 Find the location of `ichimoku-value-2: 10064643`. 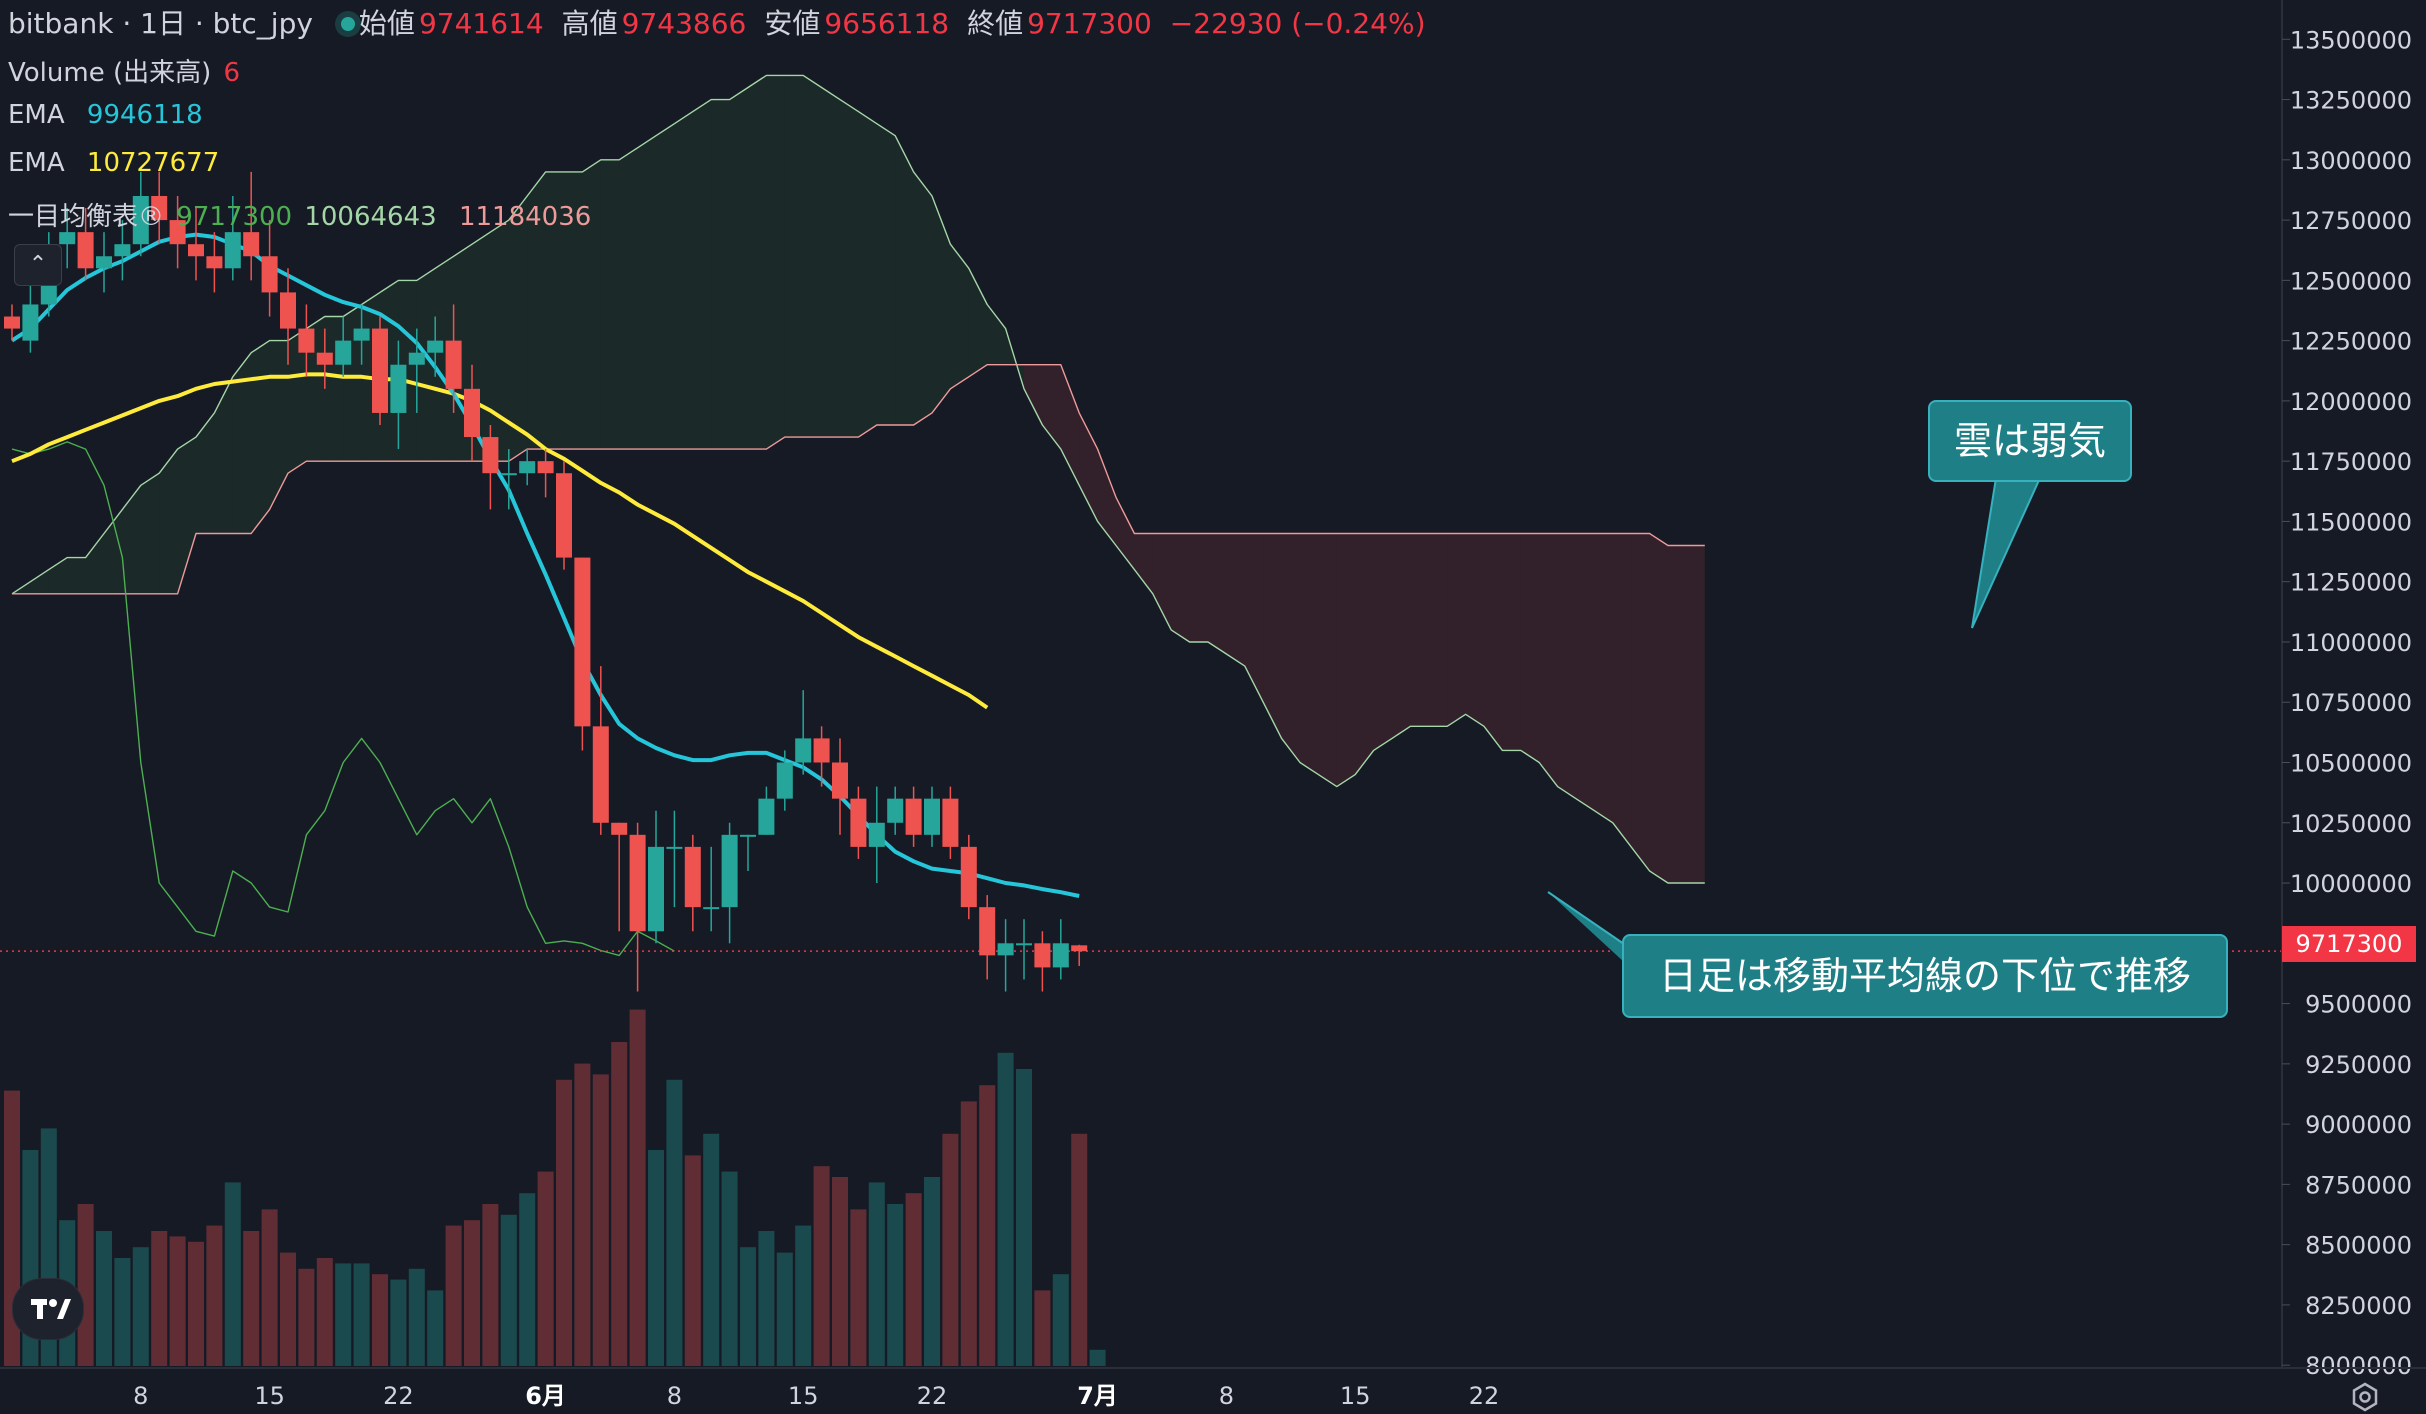

ichimoku-value-2: 10064643 is located at coordinates (370, 217).